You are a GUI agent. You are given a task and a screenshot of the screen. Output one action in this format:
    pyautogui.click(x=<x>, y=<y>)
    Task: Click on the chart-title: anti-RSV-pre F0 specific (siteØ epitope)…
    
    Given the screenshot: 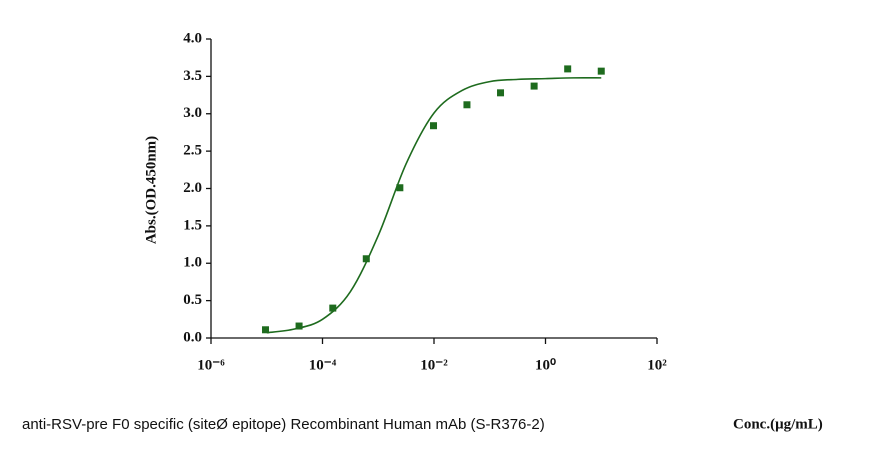 What is the action you would take?
    pyautogui.click(x=283, y=424)
    